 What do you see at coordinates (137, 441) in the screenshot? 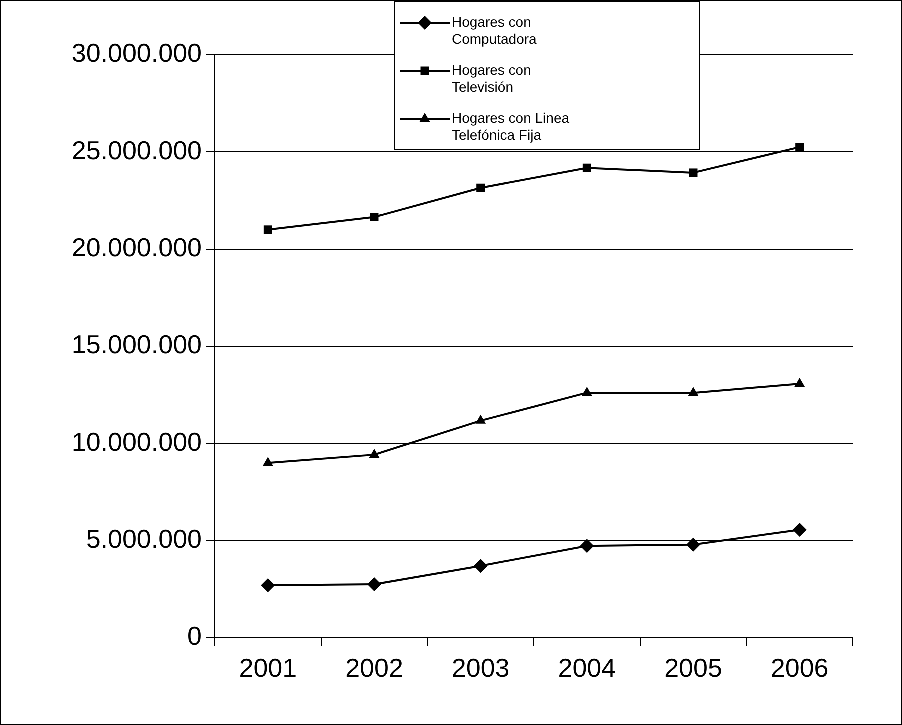
I see `y-tick-label: 10.000.000` at bounding box center [137, 441].